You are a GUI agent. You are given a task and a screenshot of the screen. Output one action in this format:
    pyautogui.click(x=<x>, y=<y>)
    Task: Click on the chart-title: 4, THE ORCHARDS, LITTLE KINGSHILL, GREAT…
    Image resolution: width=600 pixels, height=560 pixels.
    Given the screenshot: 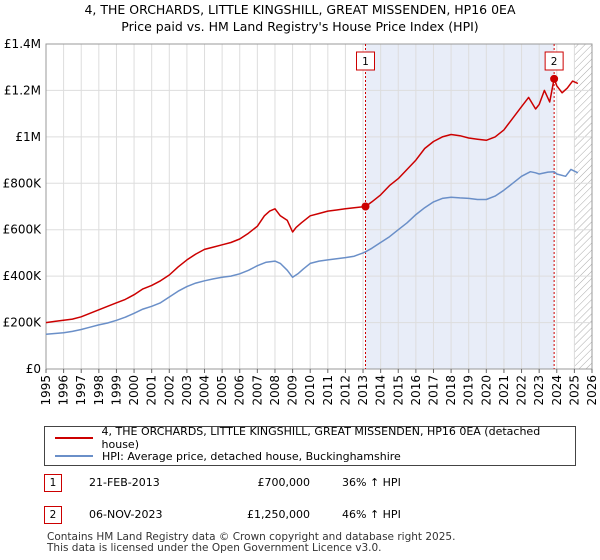 What is the action you would take?
    pyautogui.click(x=300, y=9)
    